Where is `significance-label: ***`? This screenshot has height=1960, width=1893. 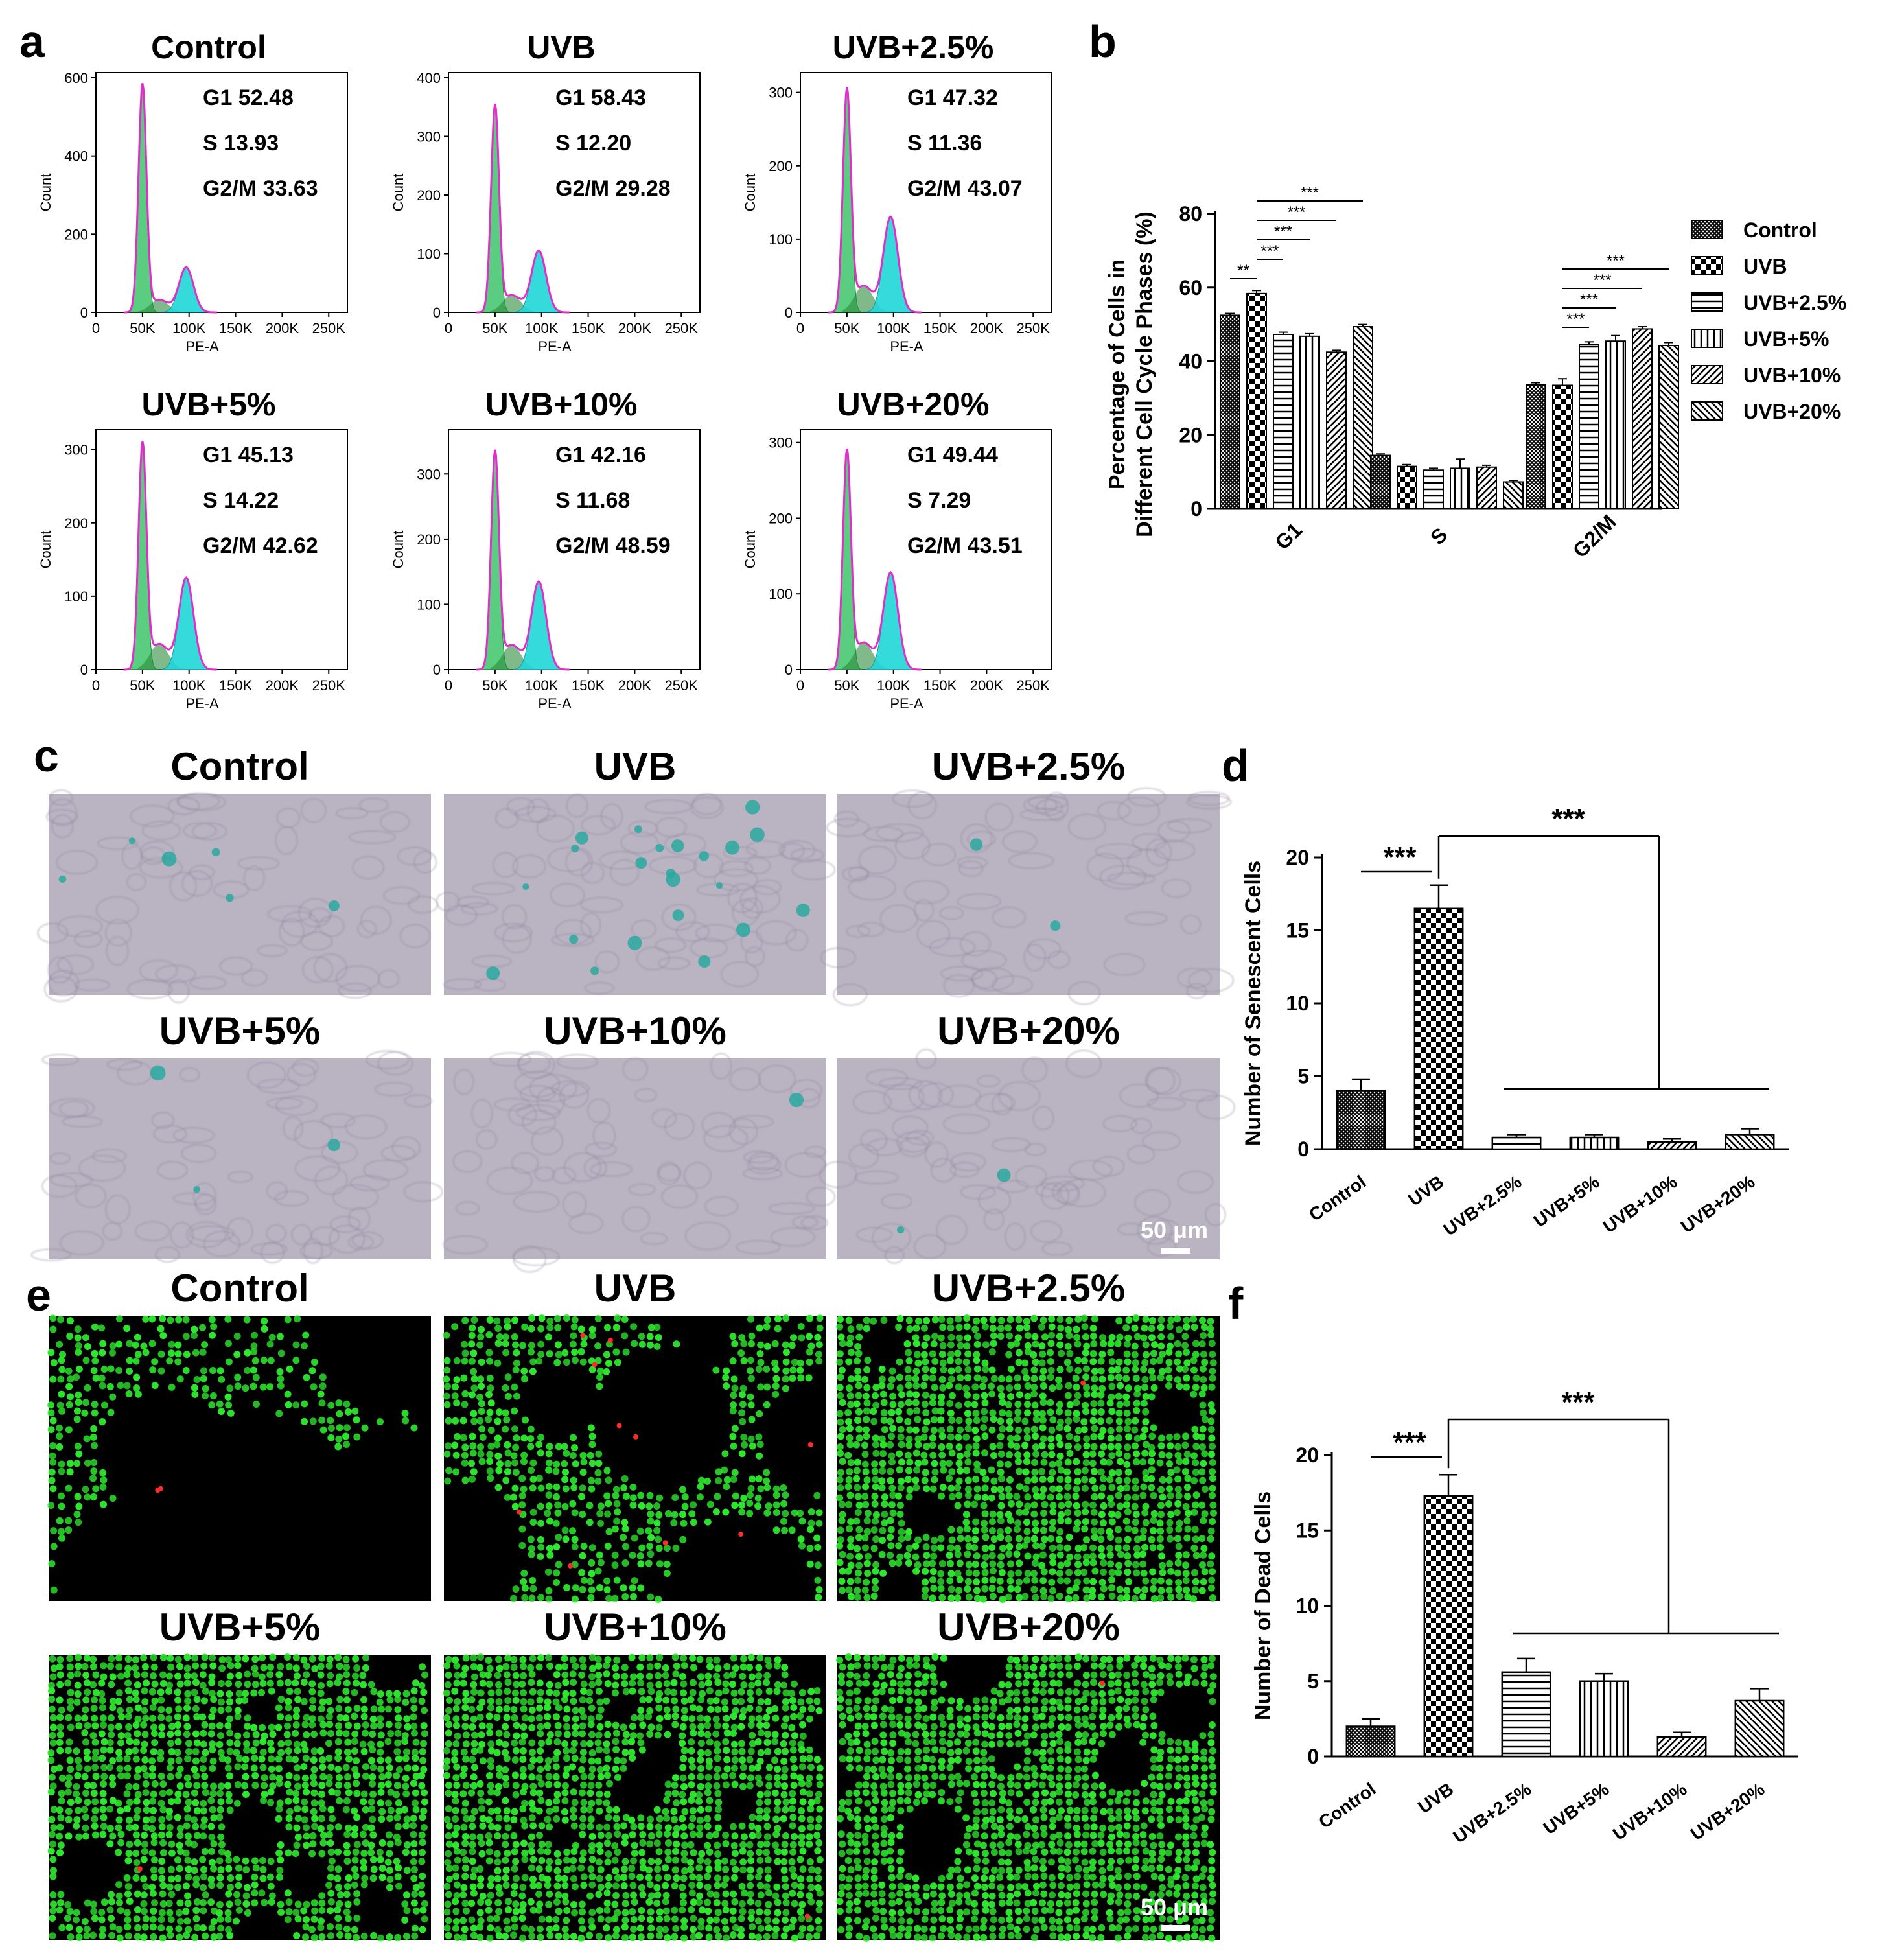
significance-label: *** is located at coordinates (1616, 261).